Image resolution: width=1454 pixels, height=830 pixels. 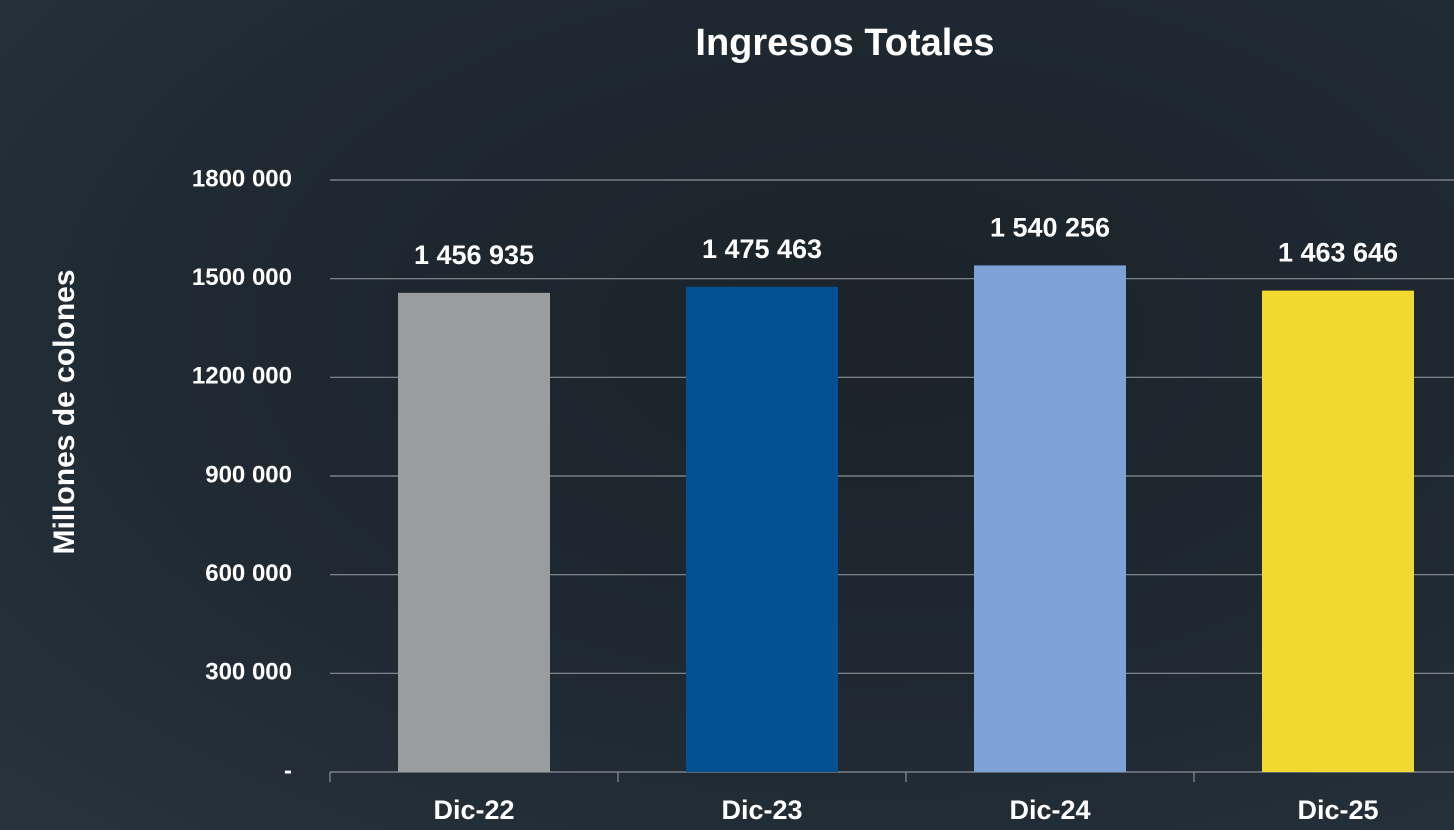 I want to click on x-tick-label: Dic-25, so click(x=1337, y=810).